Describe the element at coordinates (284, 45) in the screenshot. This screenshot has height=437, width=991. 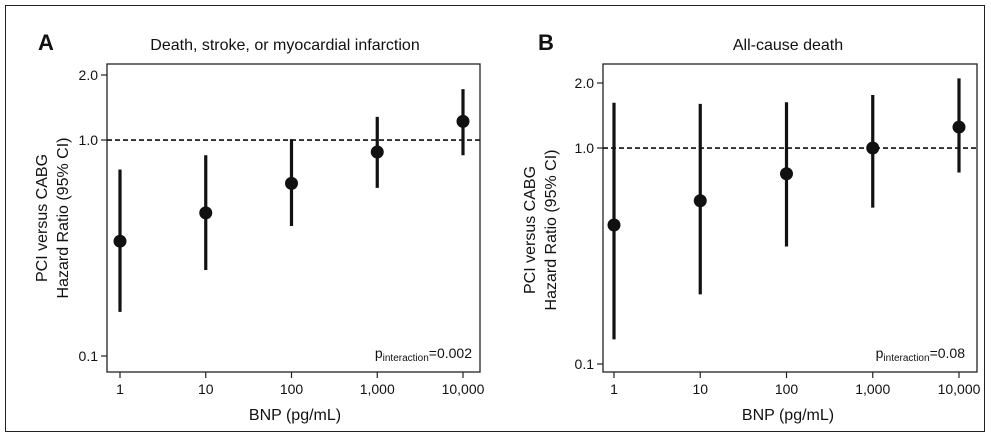
I see `panel-a-title: Death, stroke, or myocardial infarction` at that location.